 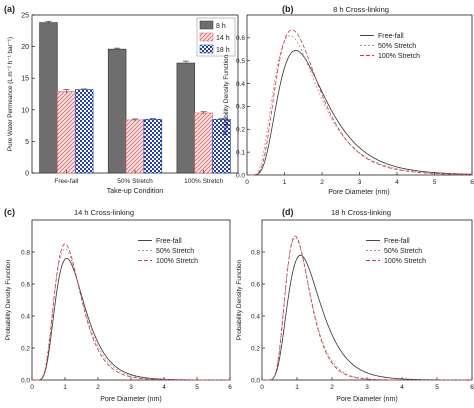 I want to click on legend-label-18h: 18 h, so click(x=223, y=50).